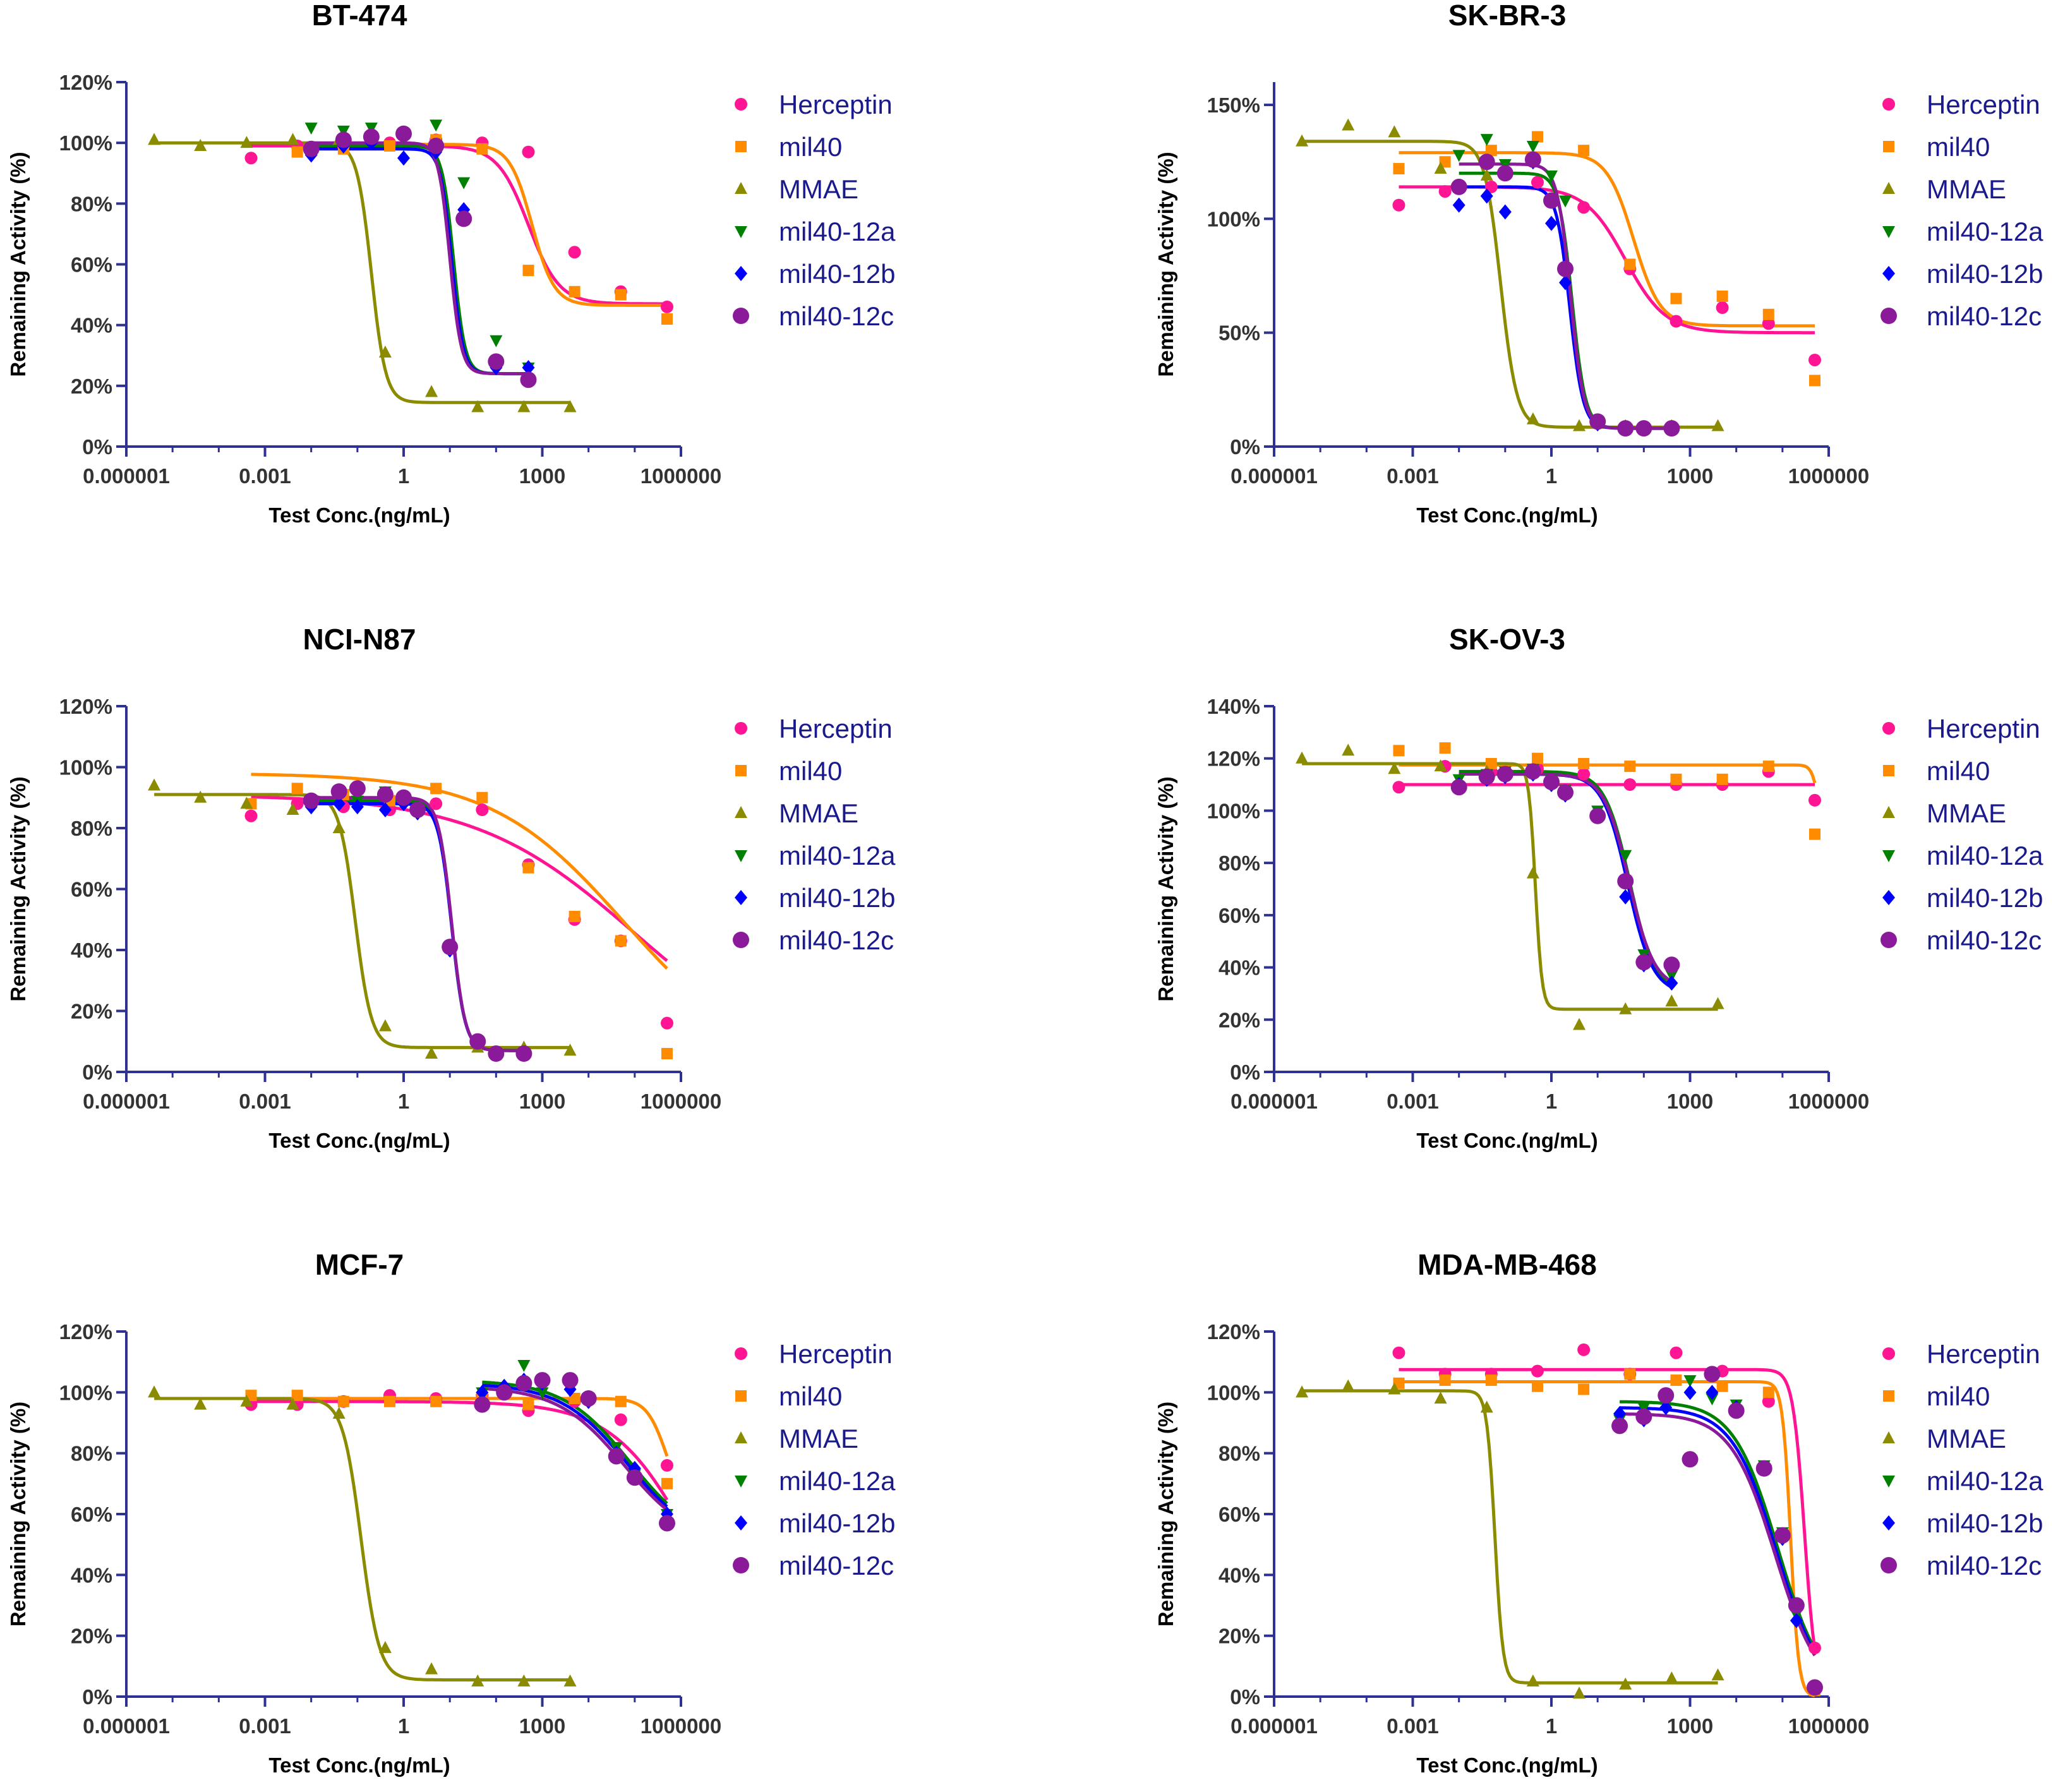 The height and width of the screenshot is (1792, 2070). I want to click on x-tick-label: 1000, so click(542, 476).